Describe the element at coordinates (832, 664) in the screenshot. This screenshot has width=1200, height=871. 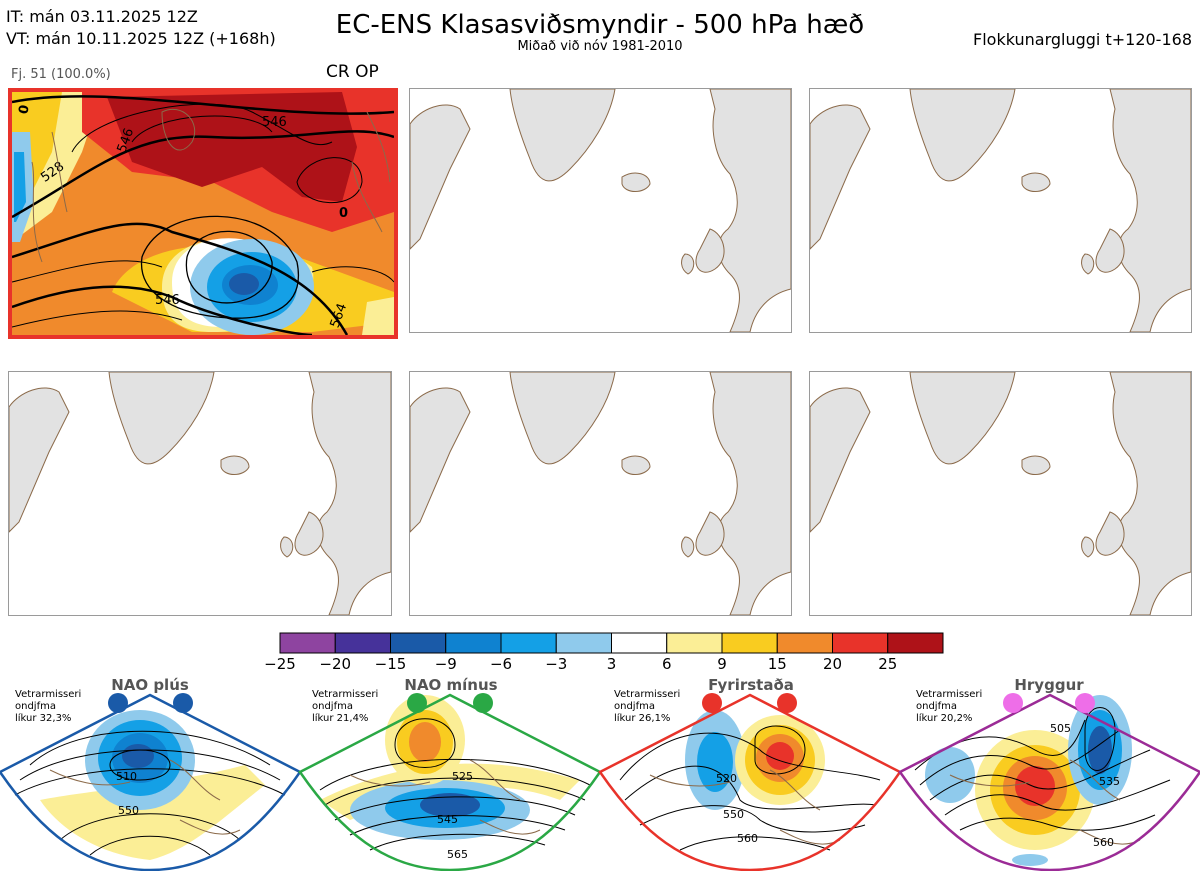
I see `colorbar-tick-label: 20` at that location.